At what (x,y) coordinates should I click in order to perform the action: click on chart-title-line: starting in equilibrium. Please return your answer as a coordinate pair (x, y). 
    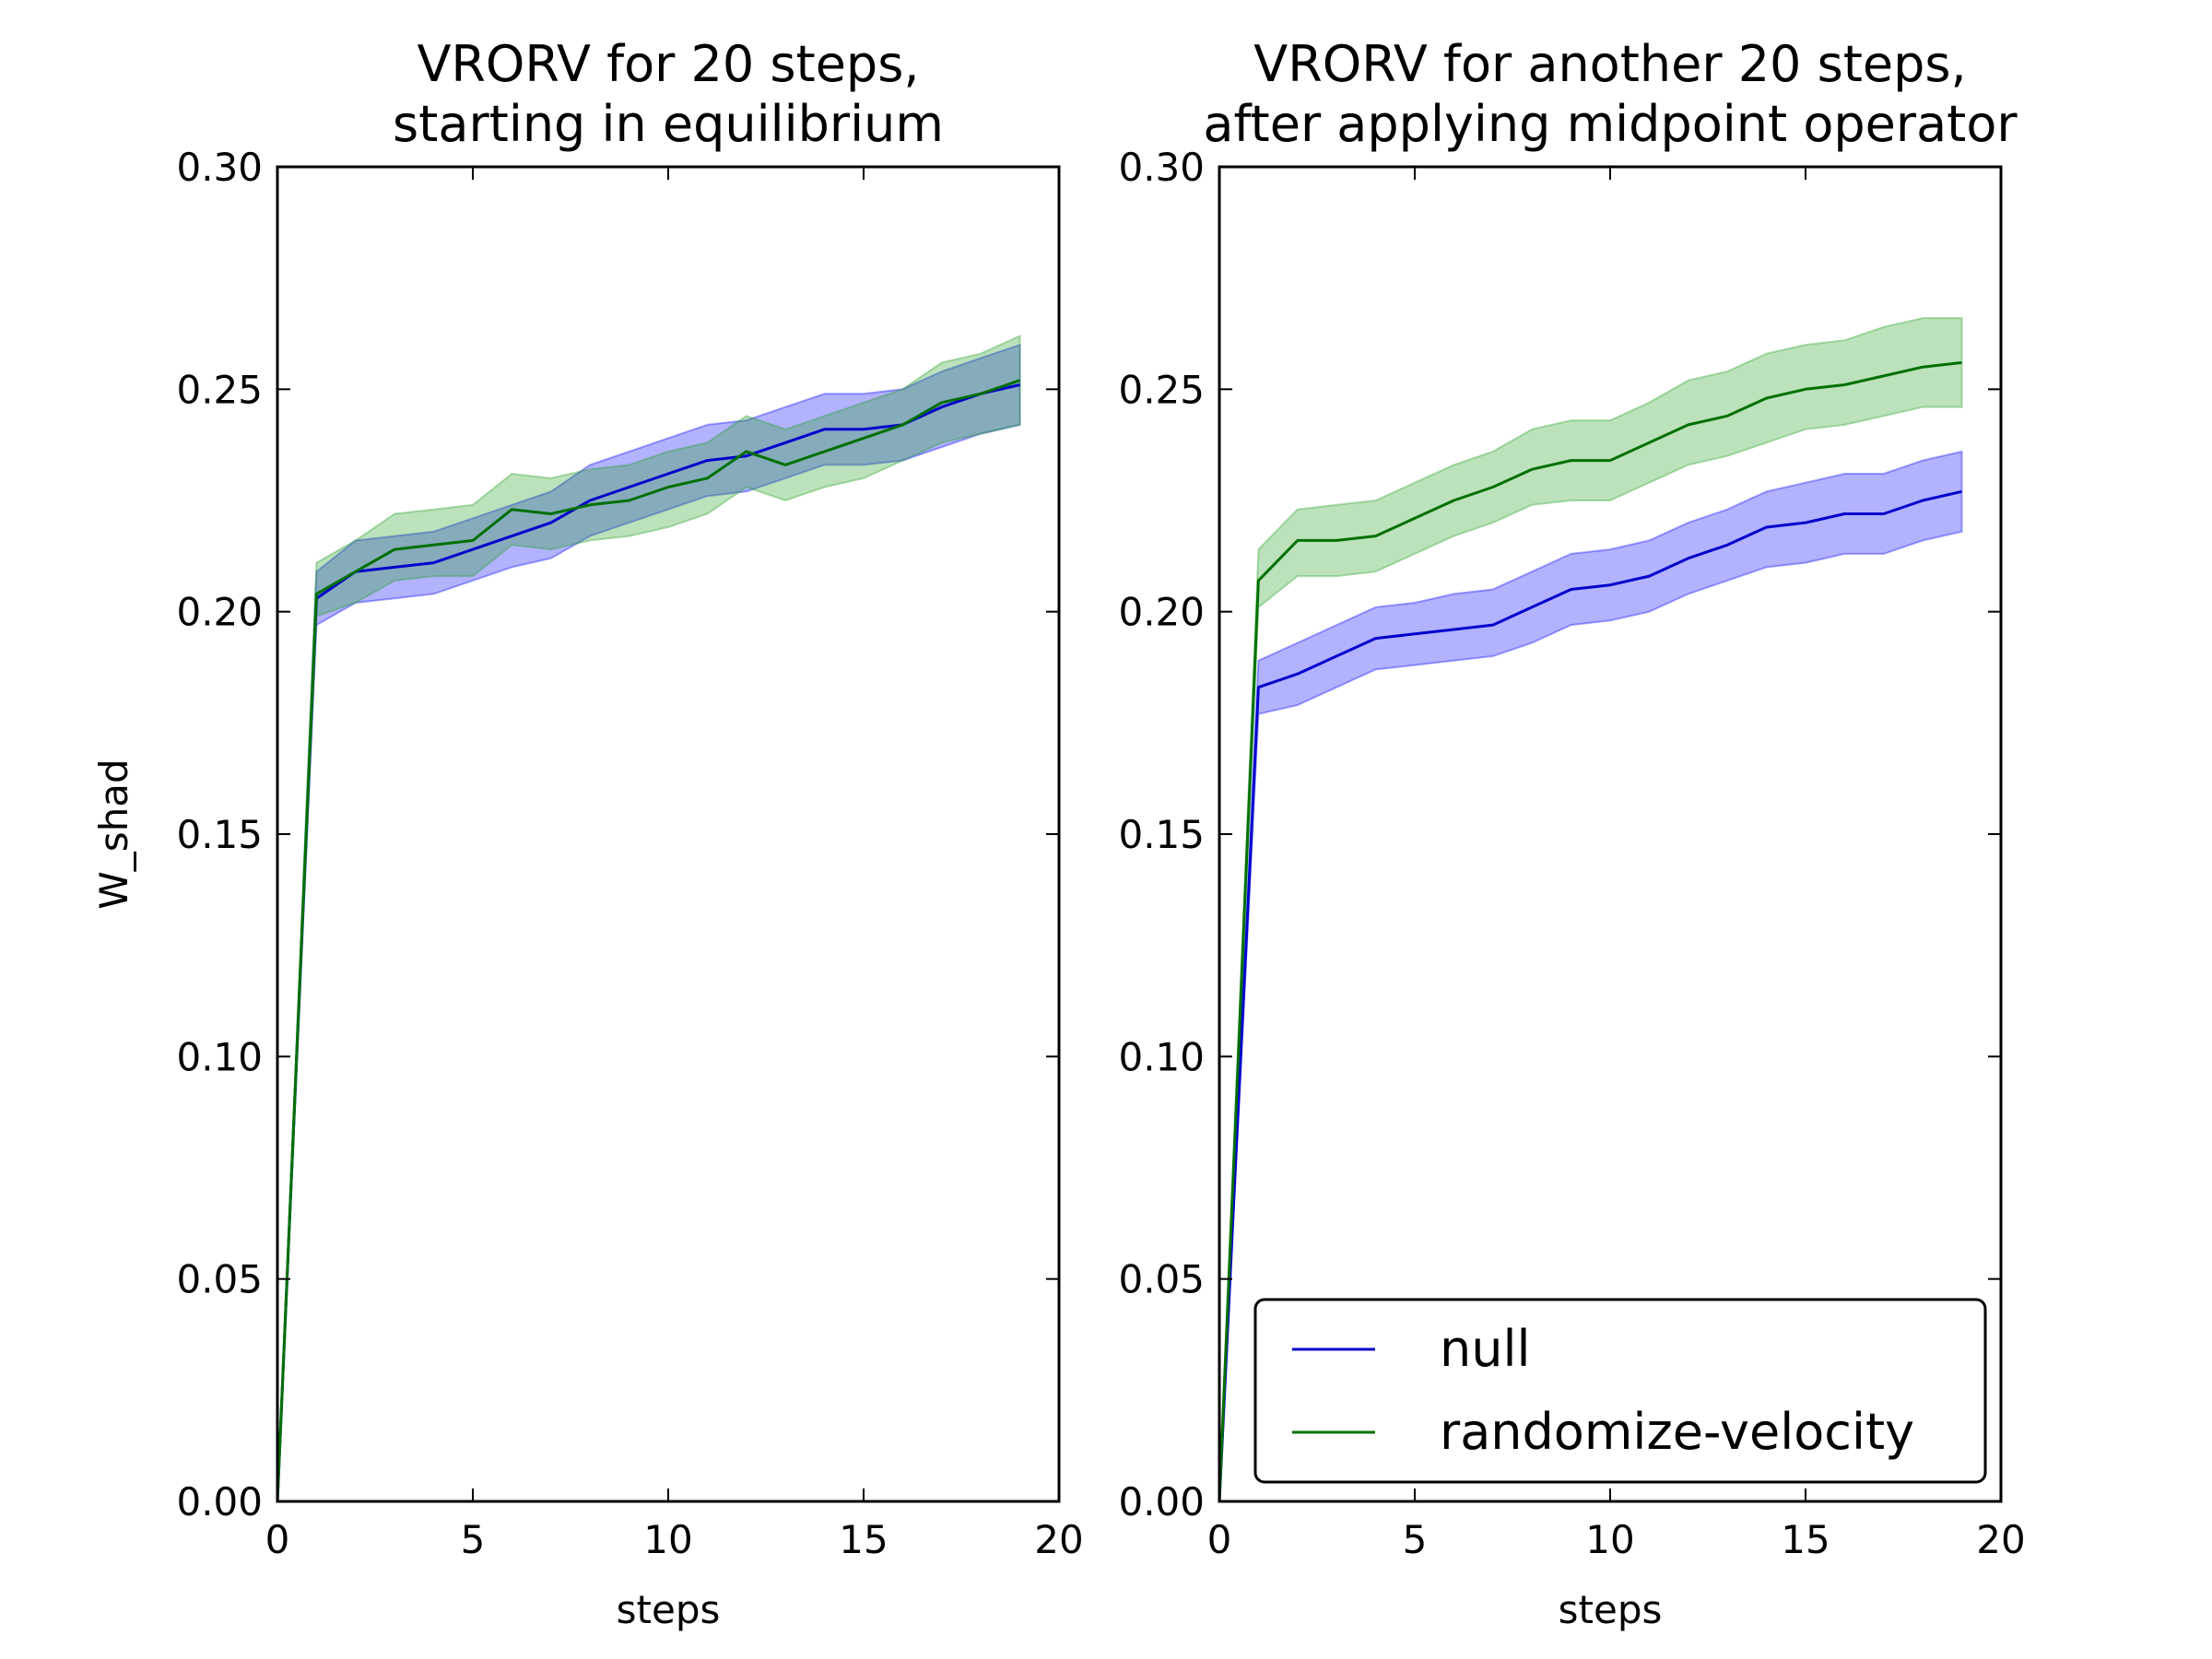
    Looking at the image, I should click on (668, 124).